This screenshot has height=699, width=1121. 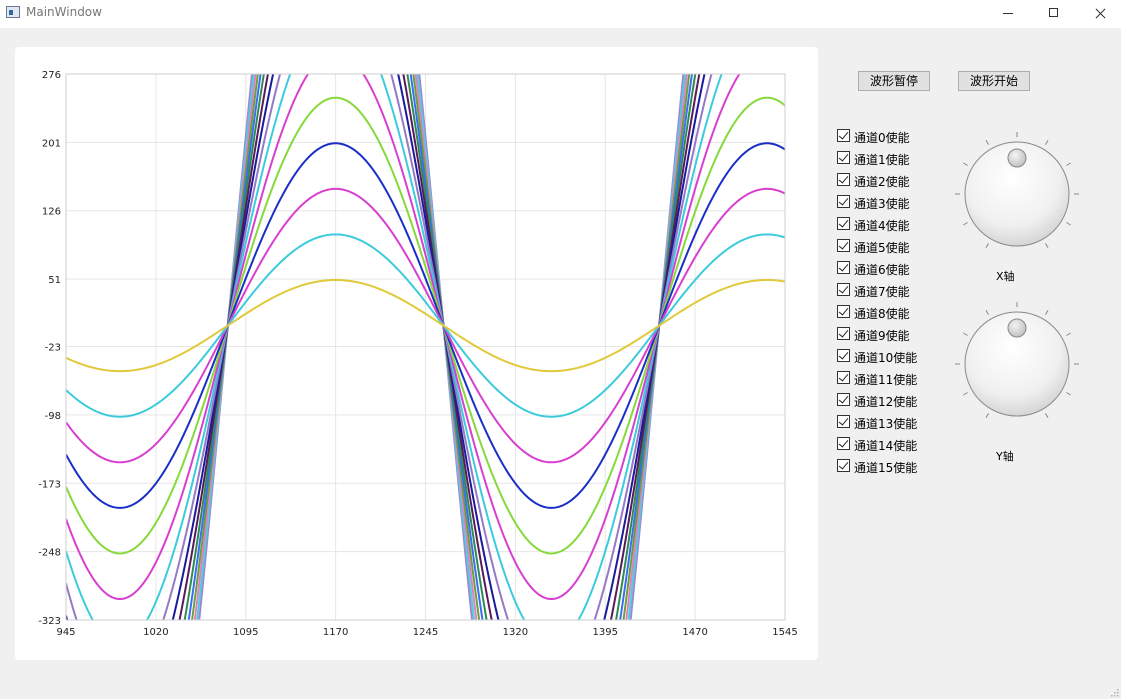 I want to click on channel-4-checkbox: 通道4使能, so click(x=882, y=227).